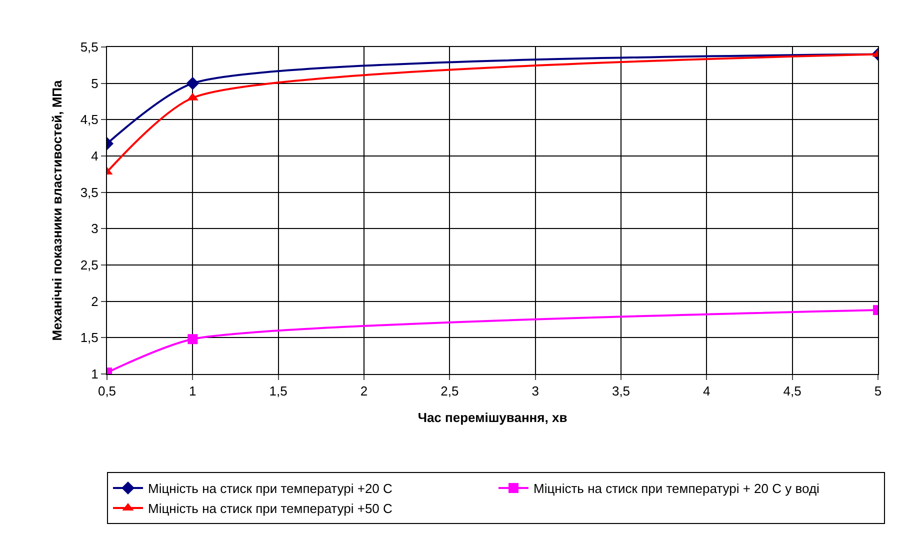 The height and width of the screenshot is (536, 901). I want to click on x-tick-label: 4,5, so click(792, 391).